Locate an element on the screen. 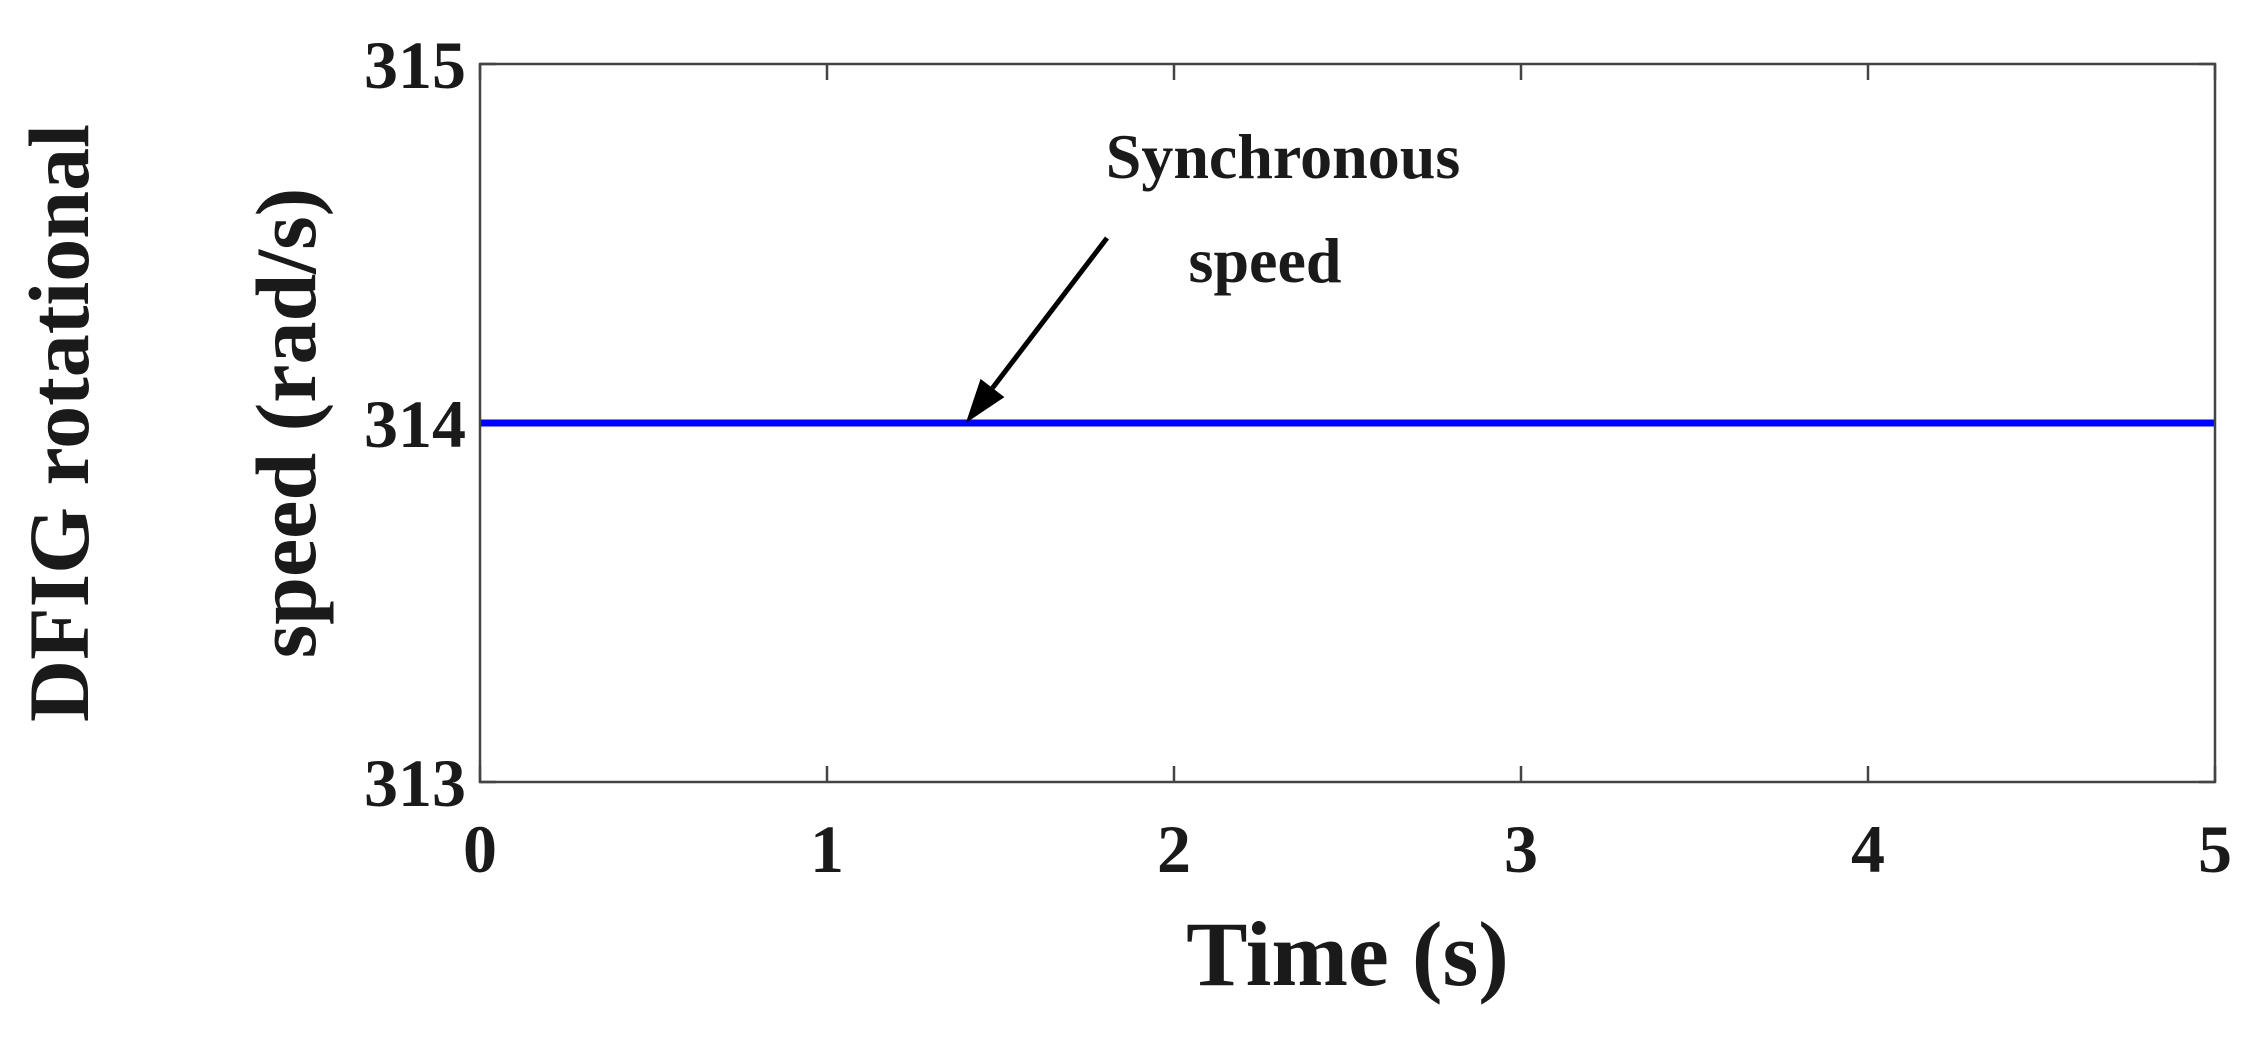 This screenshot has width=2250, height=1041. x-tick-label: 4 is located at coordinates (1868, 849).